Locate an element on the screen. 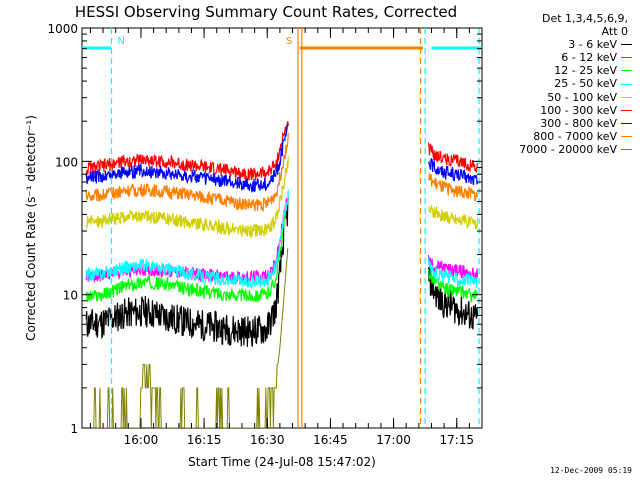 This screenshot has height=480, width=640. series-line-800-seg0 is located at coordinates (187, 172).